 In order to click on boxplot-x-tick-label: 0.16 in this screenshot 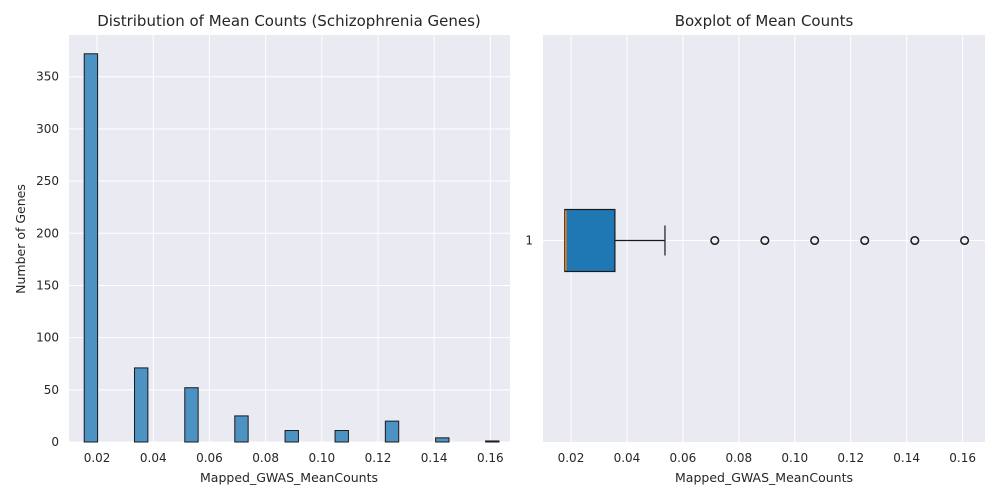, I will do `click(962, 458)`.